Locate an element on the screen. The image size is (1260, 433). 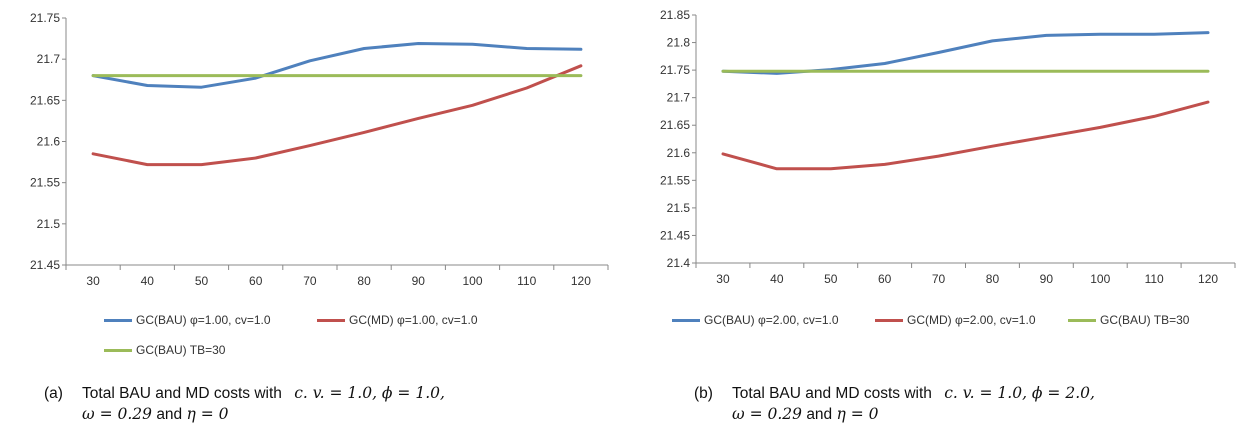
legend-item: GC(MD) φ=1.00, cv=1.0 is located at coordinates (397, 320).